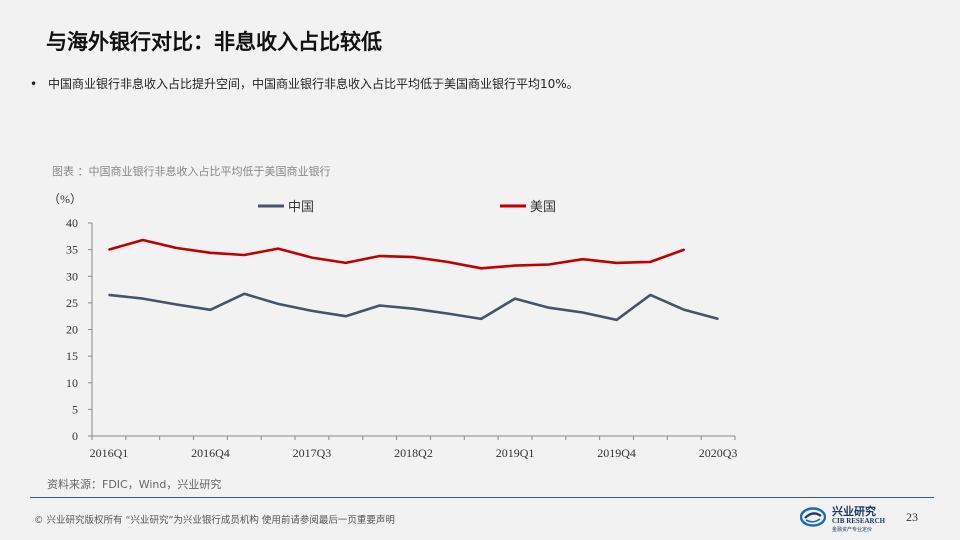 This screenshot has height=540, width=960. Describe the element at coordinates (859, 521) in the screenshot. I see `logo-english-name: CIB RESEARCH` at that location.